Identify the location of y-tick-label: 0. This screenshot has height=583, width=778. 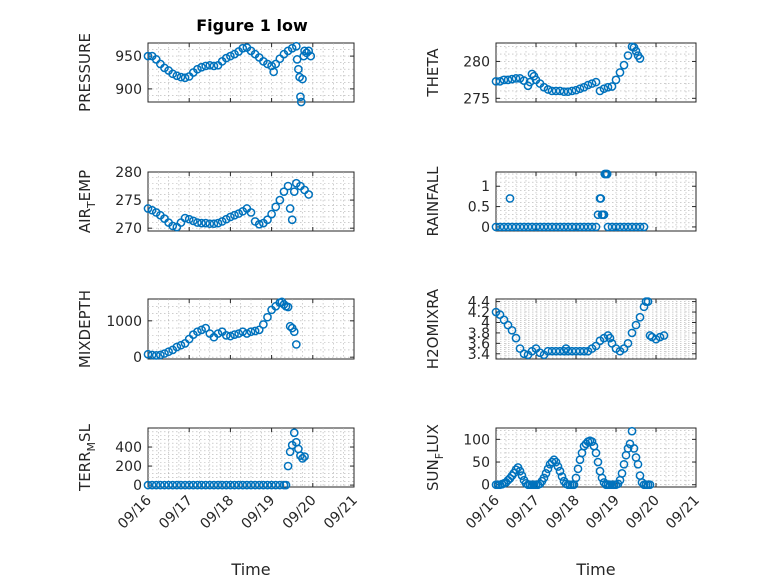
(137, 486).